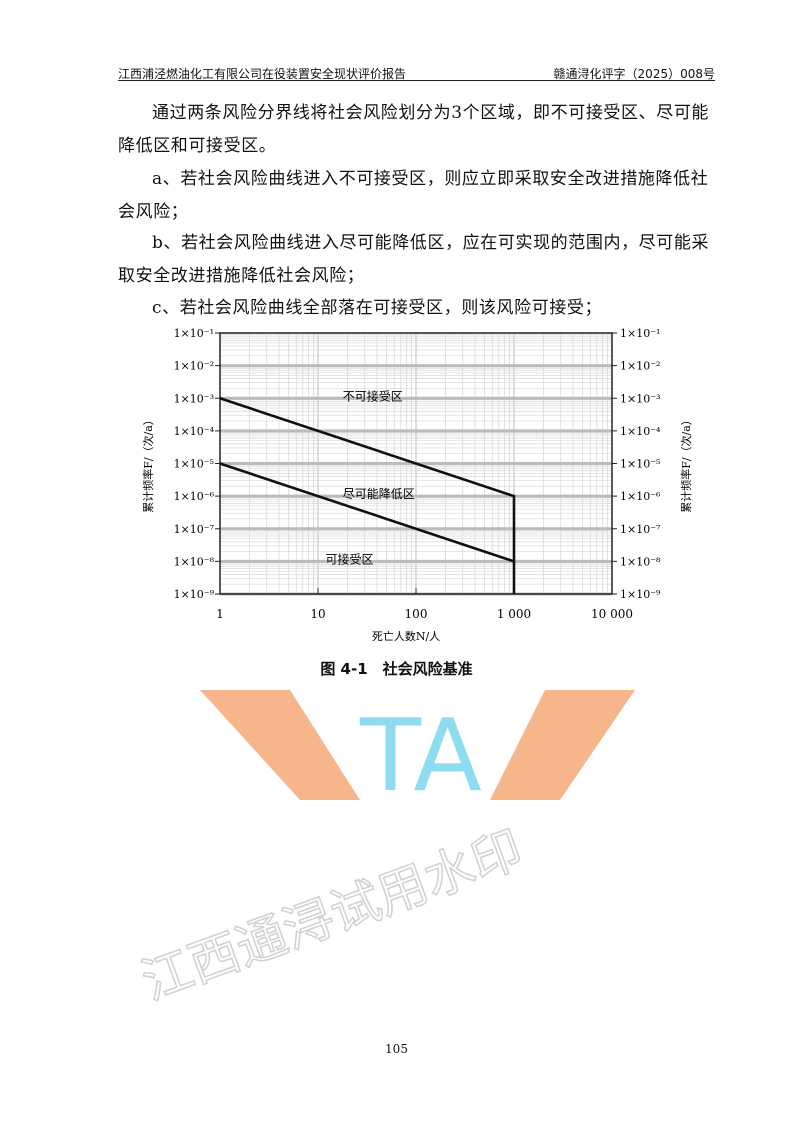  I want to click on x-tick-label: 100, so click(416, 614).